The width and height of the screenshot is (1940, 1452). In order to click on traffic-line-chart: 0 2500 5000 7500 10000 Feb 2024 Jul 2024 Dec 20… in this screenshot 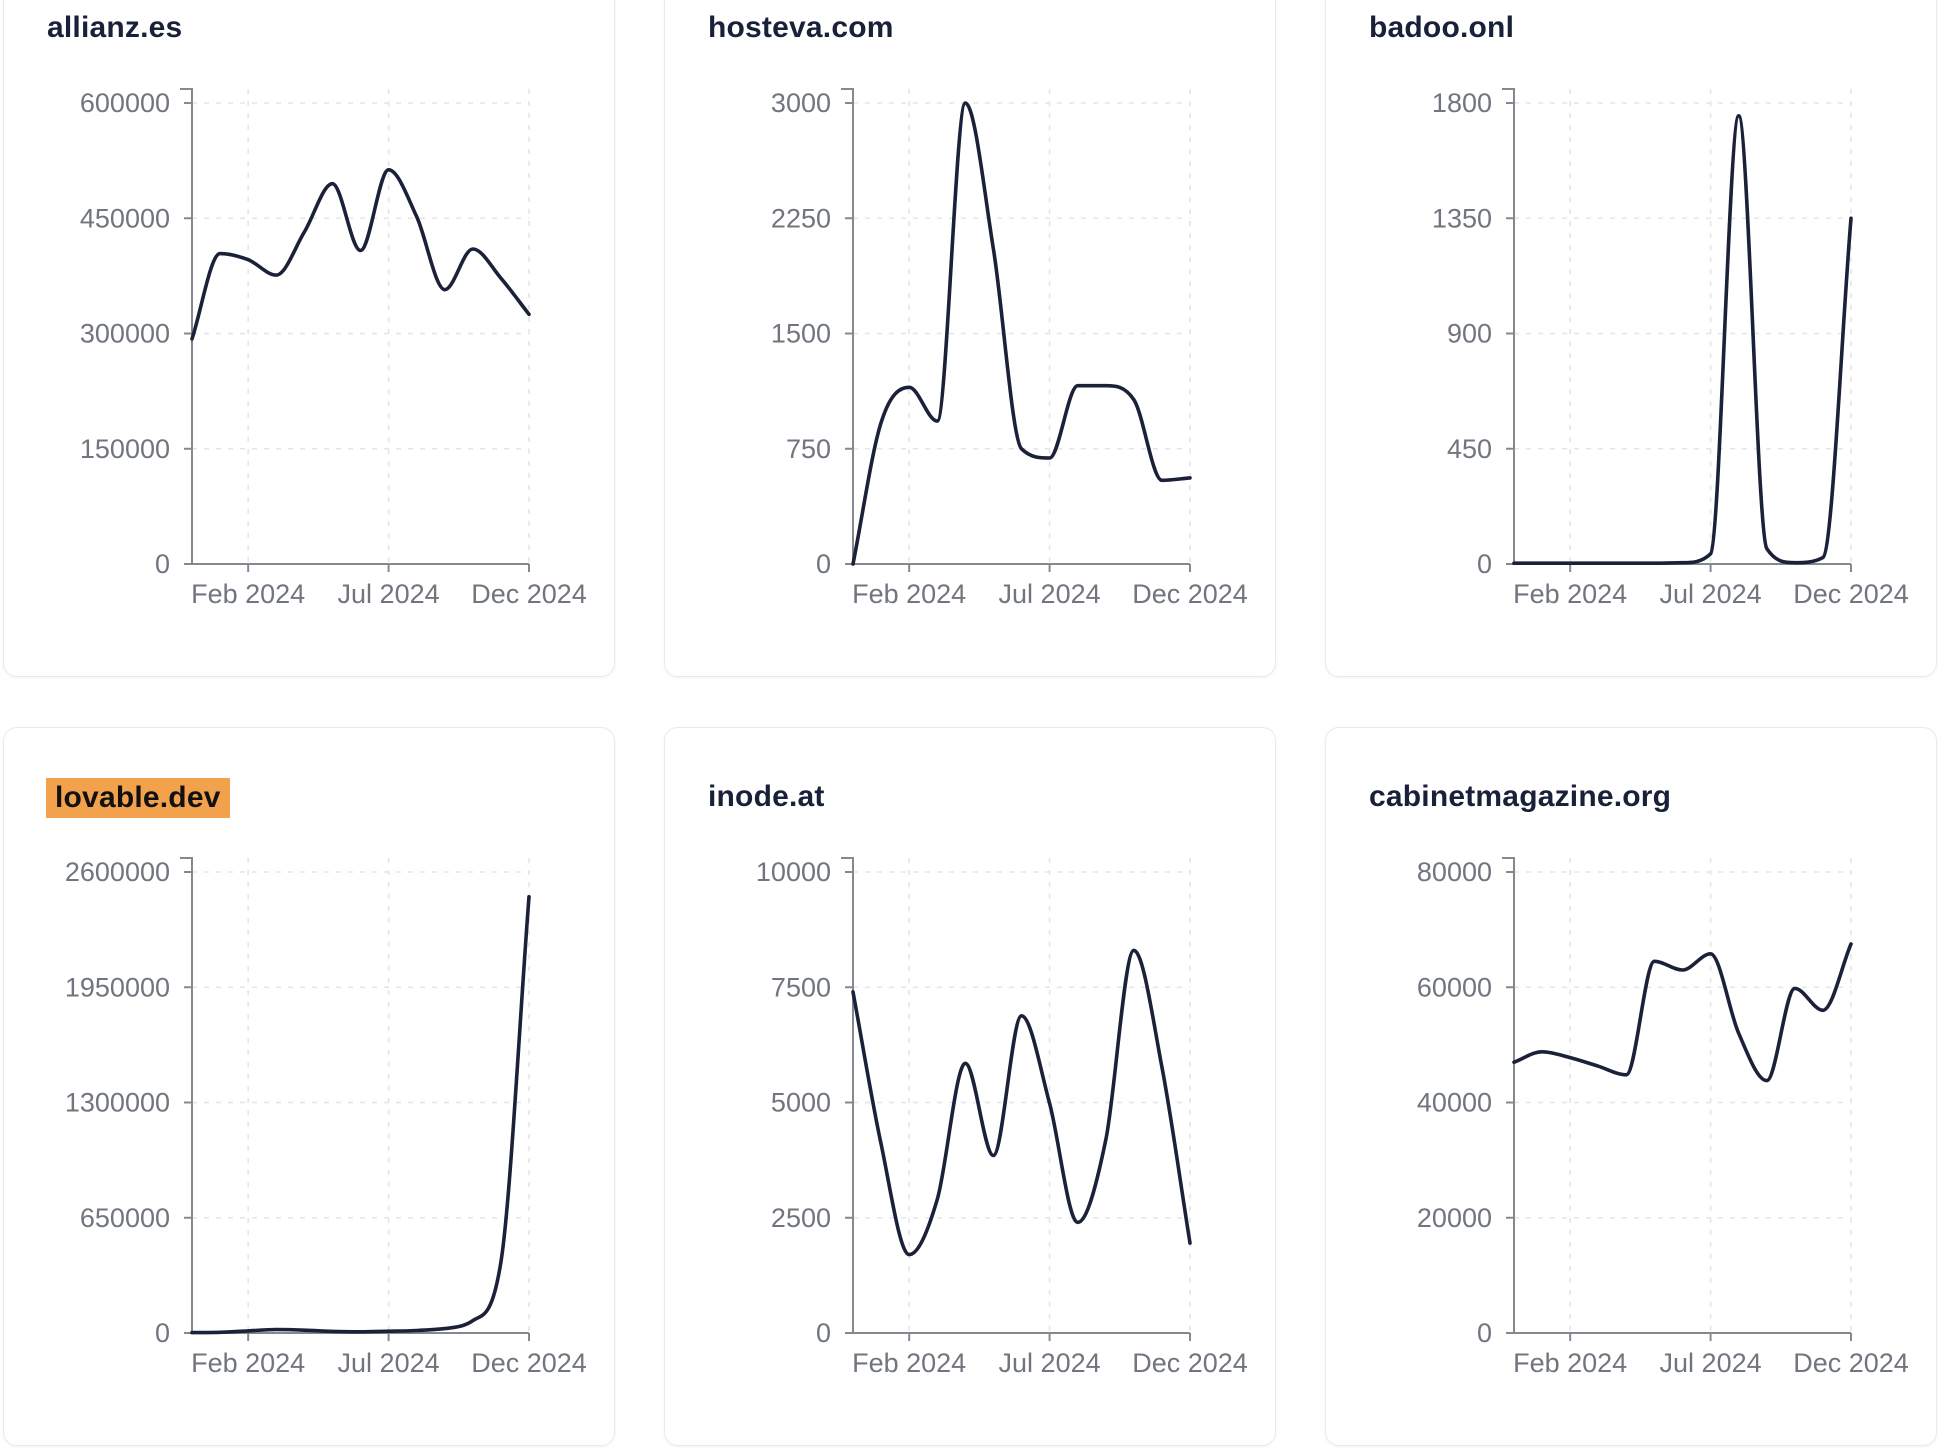, I will do `click(1002, 1117)`.